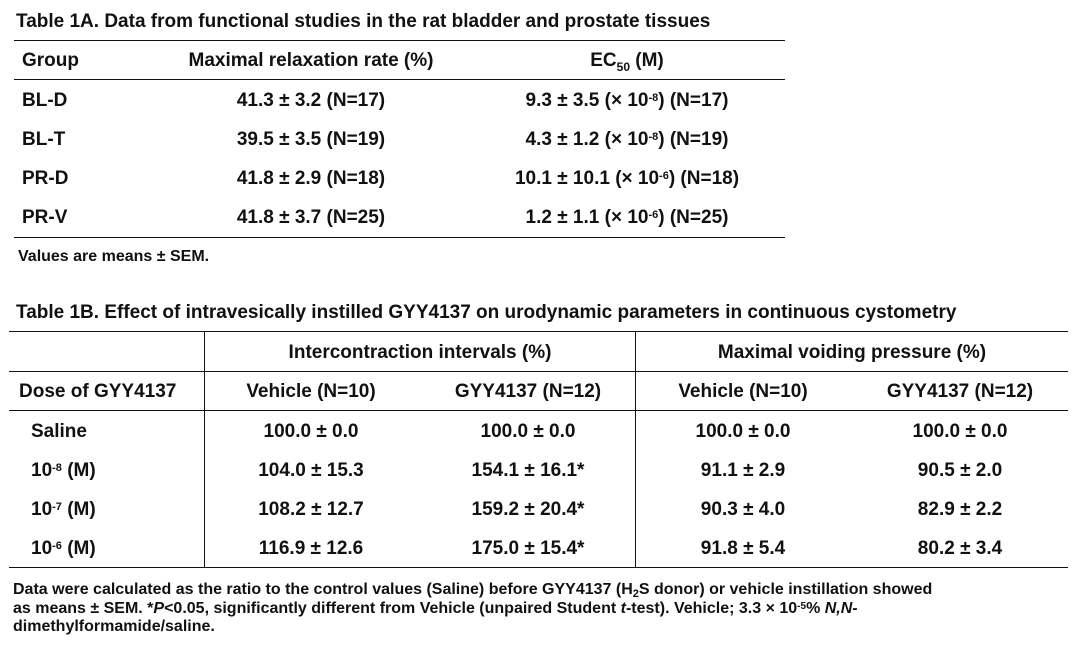 This screenshot has height=653, width=1080. I want to click on table-1a-note: Values are means ± SEM., so click(114, 256).